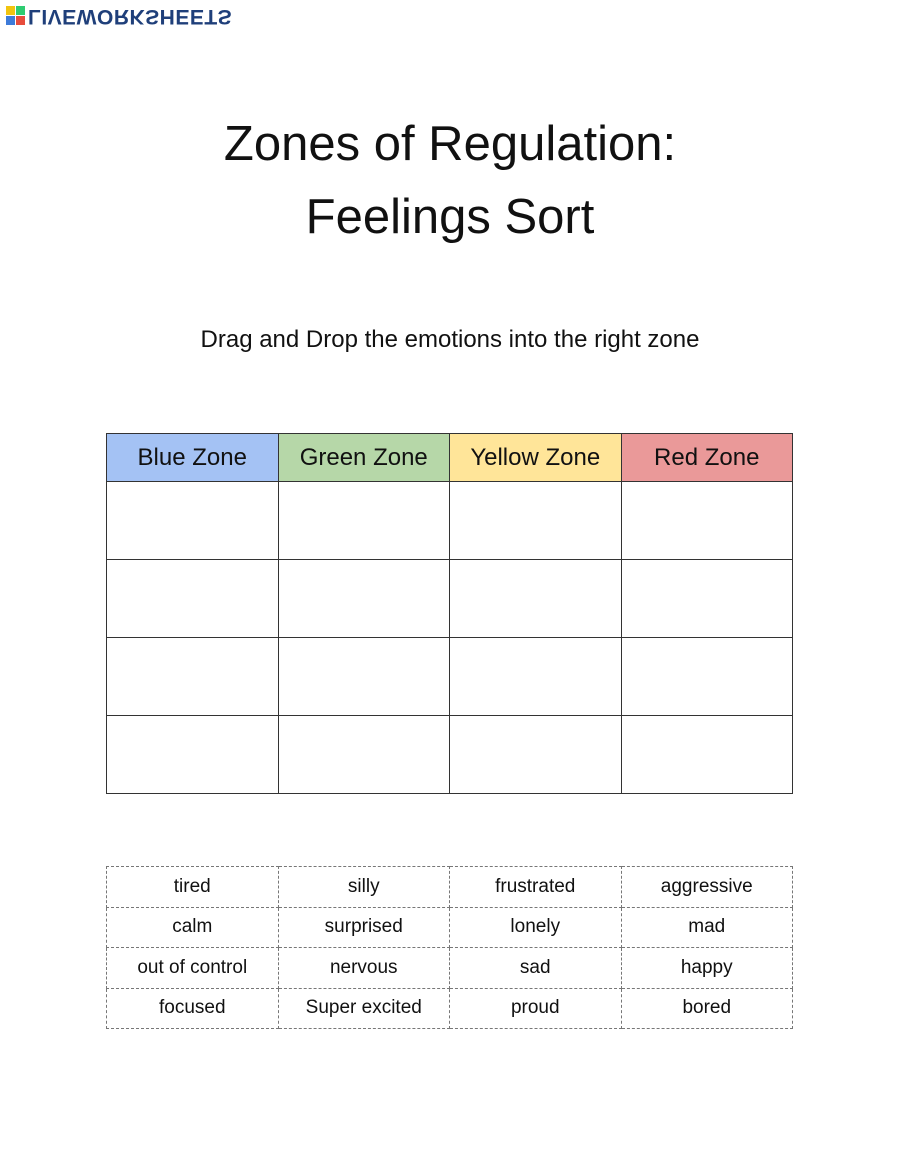  Describe the element at coordinates (535, 457) in the screenshot. I see `zone-header-yellow-zone: Yellow Zone` at that location.